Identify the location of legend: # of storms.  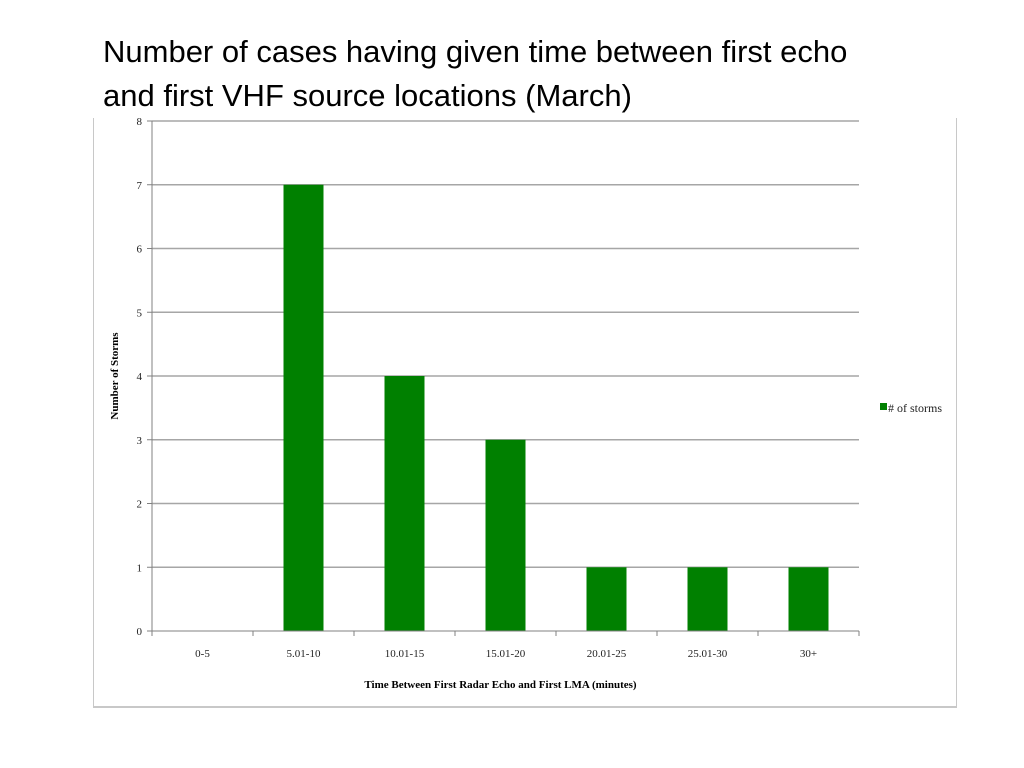
(911, 408).